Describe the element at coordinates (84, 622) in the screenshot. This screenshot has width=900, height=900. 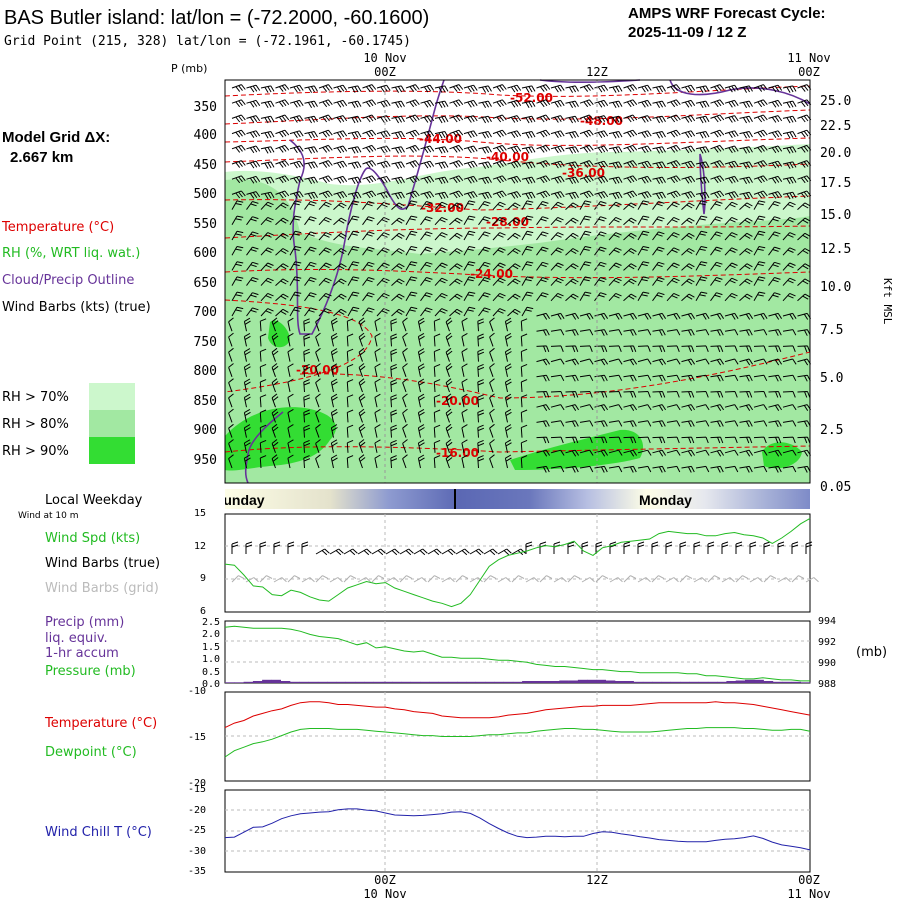
I see `precip-label: Precip (mm)` at that location.